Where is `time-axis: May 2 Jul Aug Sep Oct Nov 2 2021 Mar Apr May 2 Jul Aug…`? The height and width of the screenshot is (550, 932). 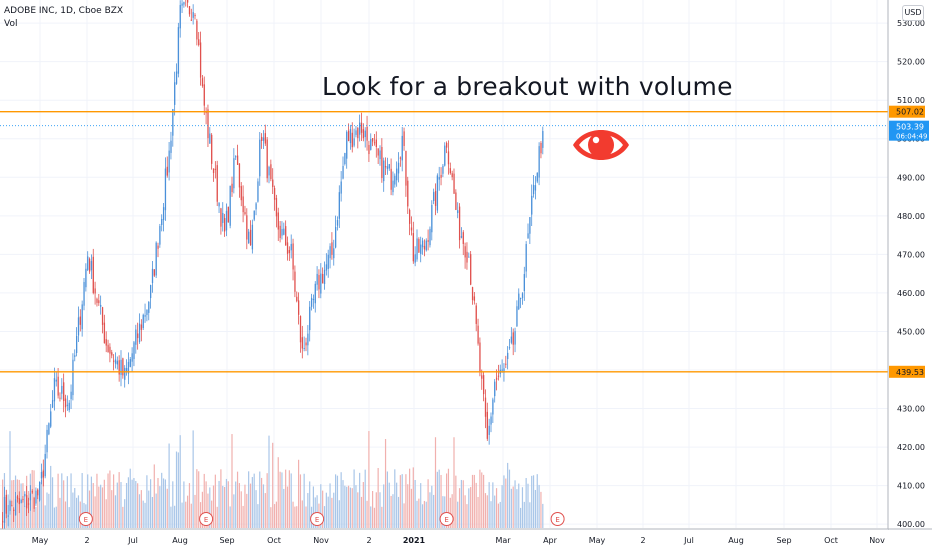
time-axis: May 2 Jul Aug Sep Oct Nov 2 2021 Mar Apr May 2 Jul Aug… is located at coordinates (466, 539).